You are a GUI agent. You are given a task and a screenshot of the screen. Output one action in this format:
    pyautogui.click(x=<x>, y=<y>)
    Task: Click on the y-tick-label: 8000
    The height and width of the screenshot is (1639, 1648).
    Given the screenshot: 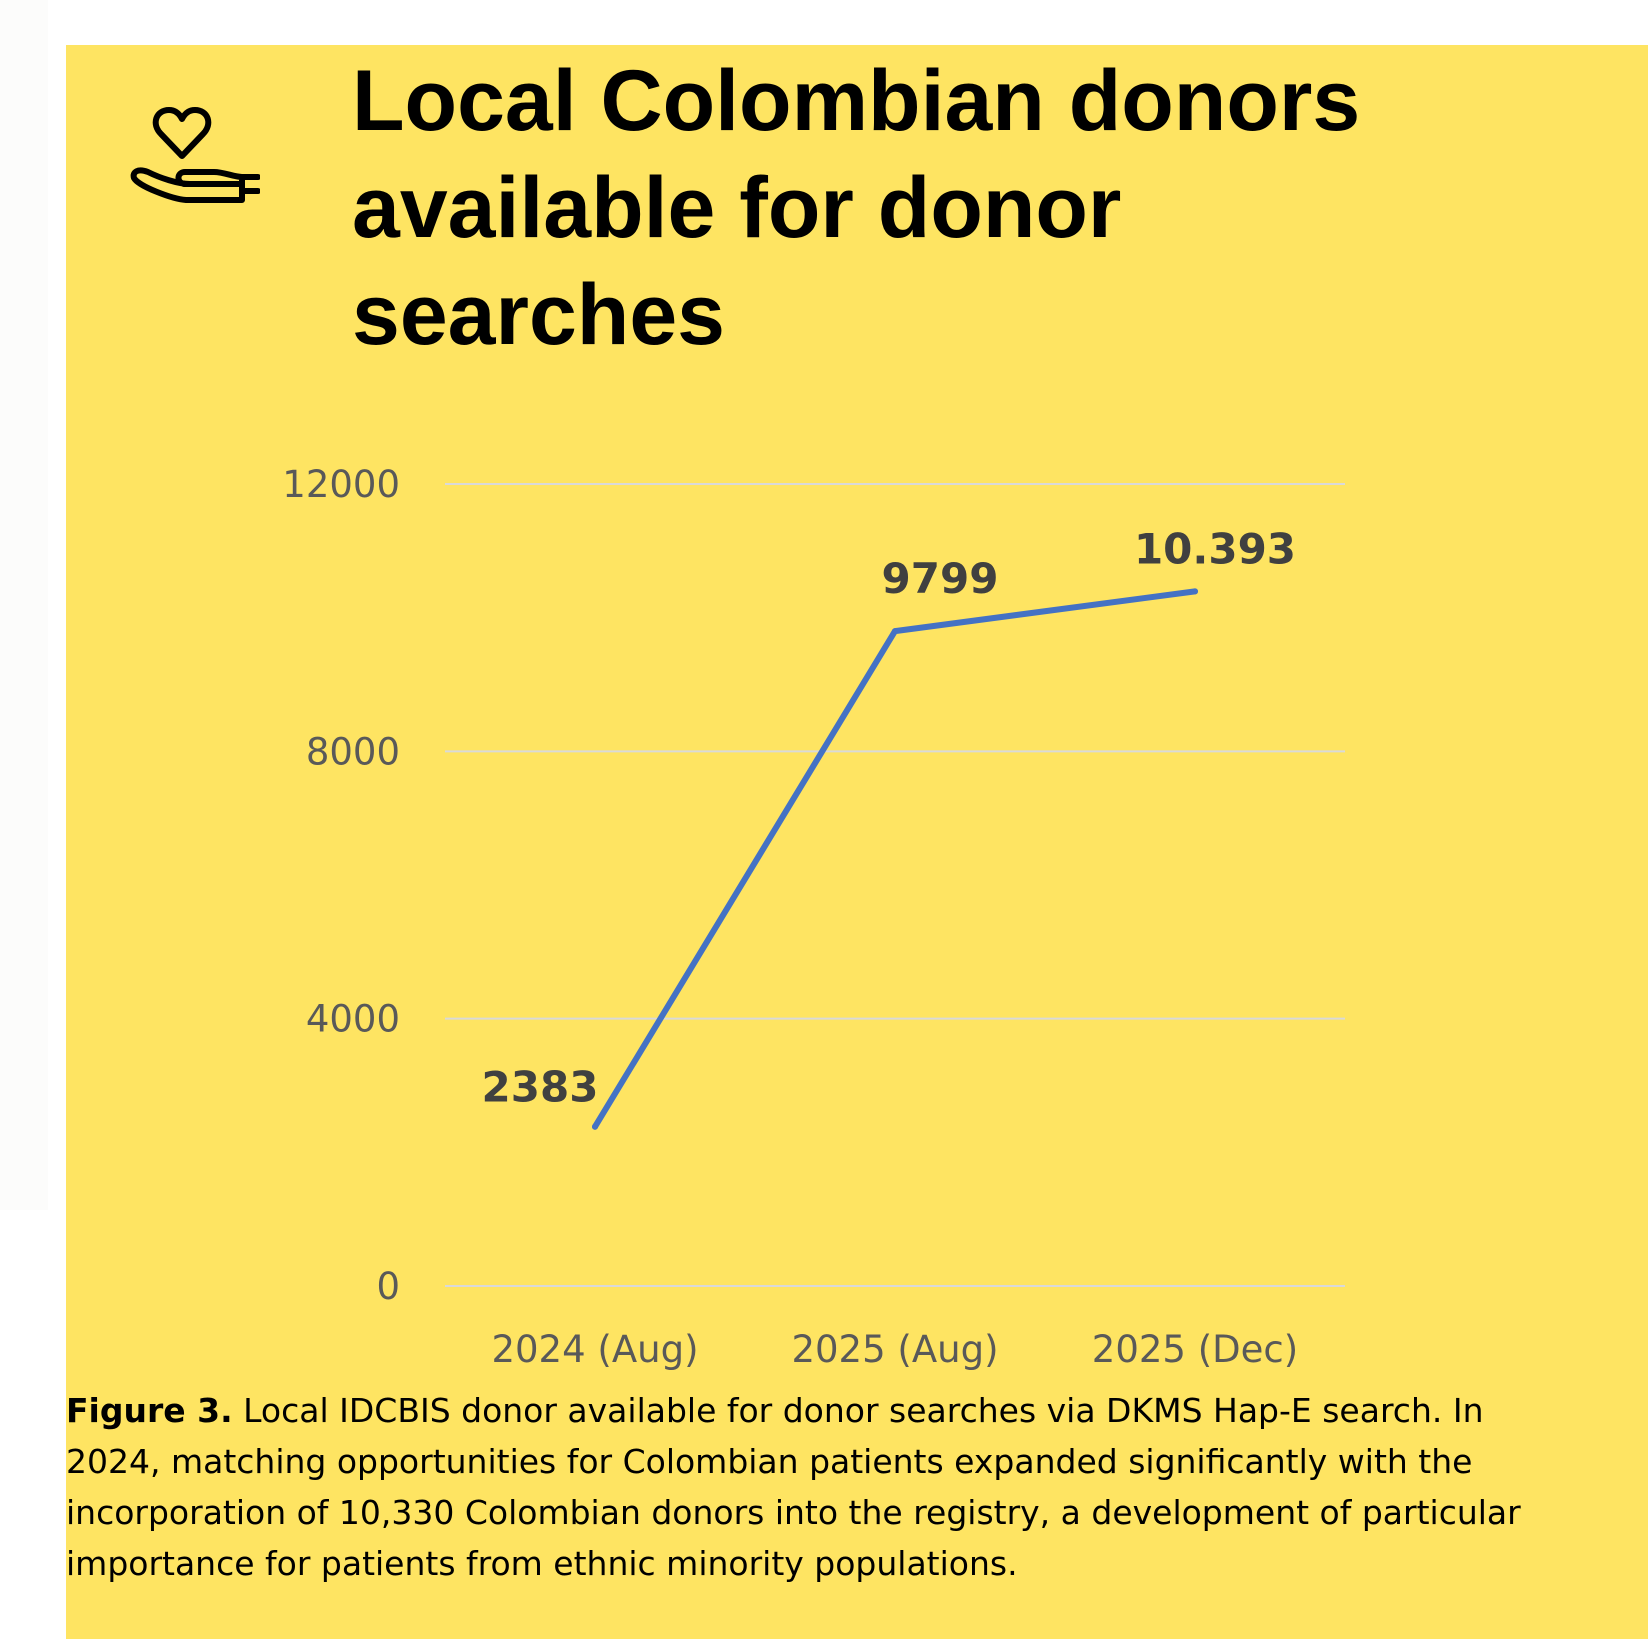 What is the action you would take?
    pyautogui.click(x=353, y=751)
    